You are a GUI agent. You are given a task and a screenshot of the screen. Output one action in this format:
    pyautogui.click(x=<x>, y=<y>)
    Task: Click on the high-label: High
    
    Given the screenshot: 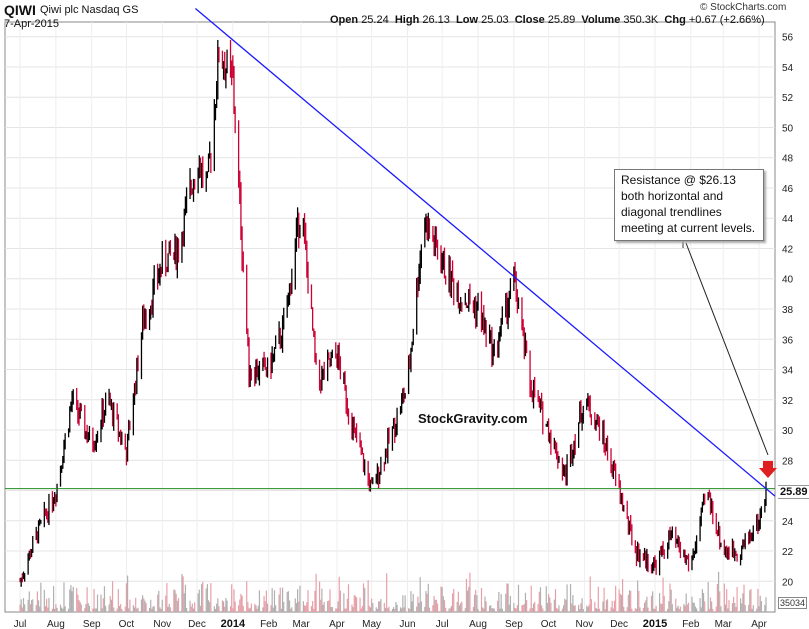 What is the action you would take?
    pyautogui.click(x=407, y=20)
    